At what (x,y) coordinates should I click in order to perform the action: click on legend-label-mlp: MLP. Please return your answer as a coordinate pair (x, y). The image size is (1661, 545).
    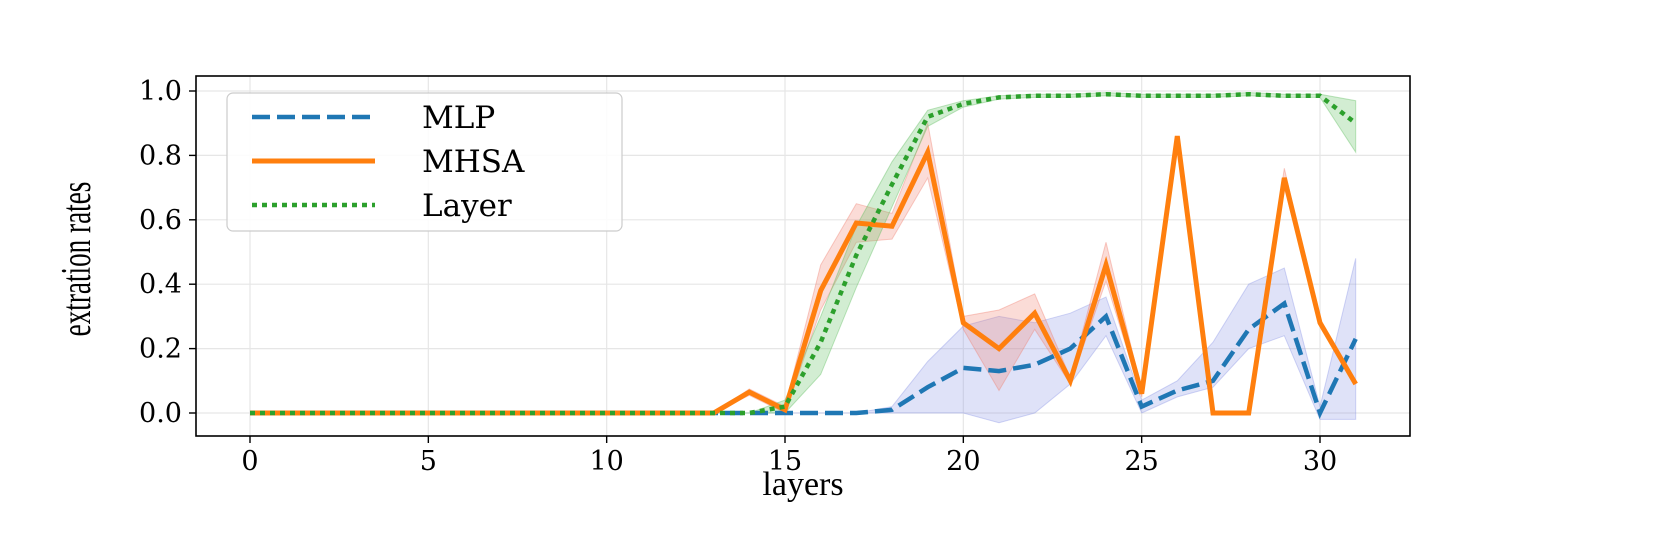
    Looking at the image, I should click on (458, 118).